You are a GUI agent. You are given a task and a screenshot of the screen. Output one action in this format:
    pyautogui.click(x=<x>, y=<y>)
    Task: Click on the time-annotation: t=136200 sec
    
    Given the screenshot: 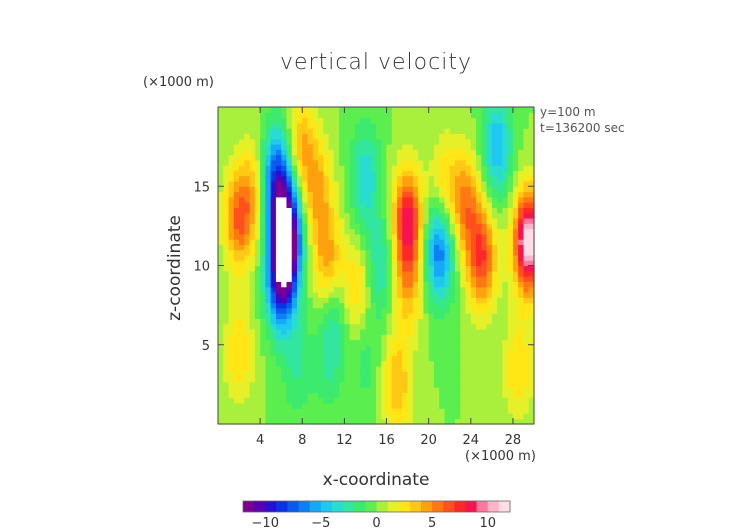 What is the action you would take?
    pyautogui.click(x=582, y=128)
    